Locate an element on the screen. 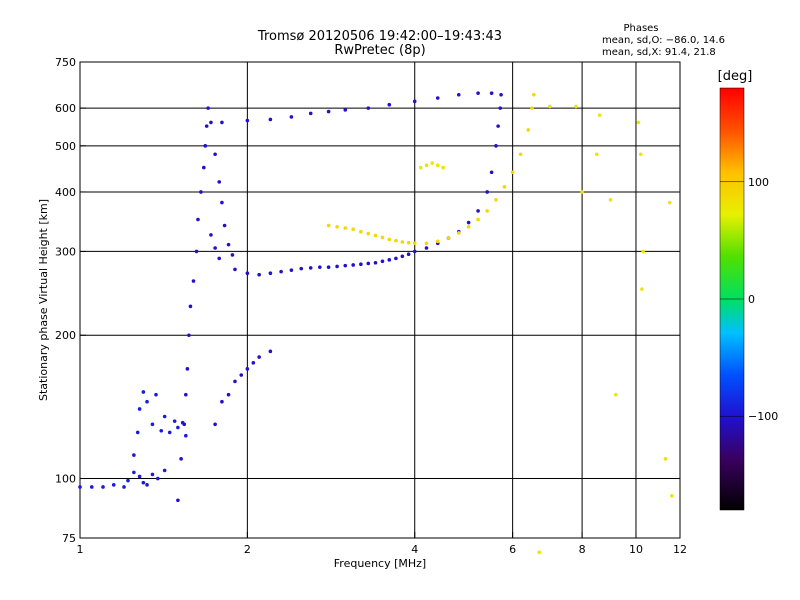 This screenshot has width=800, height=600. colorbar-tick-label: 100 is located at coordinates (758, 182).